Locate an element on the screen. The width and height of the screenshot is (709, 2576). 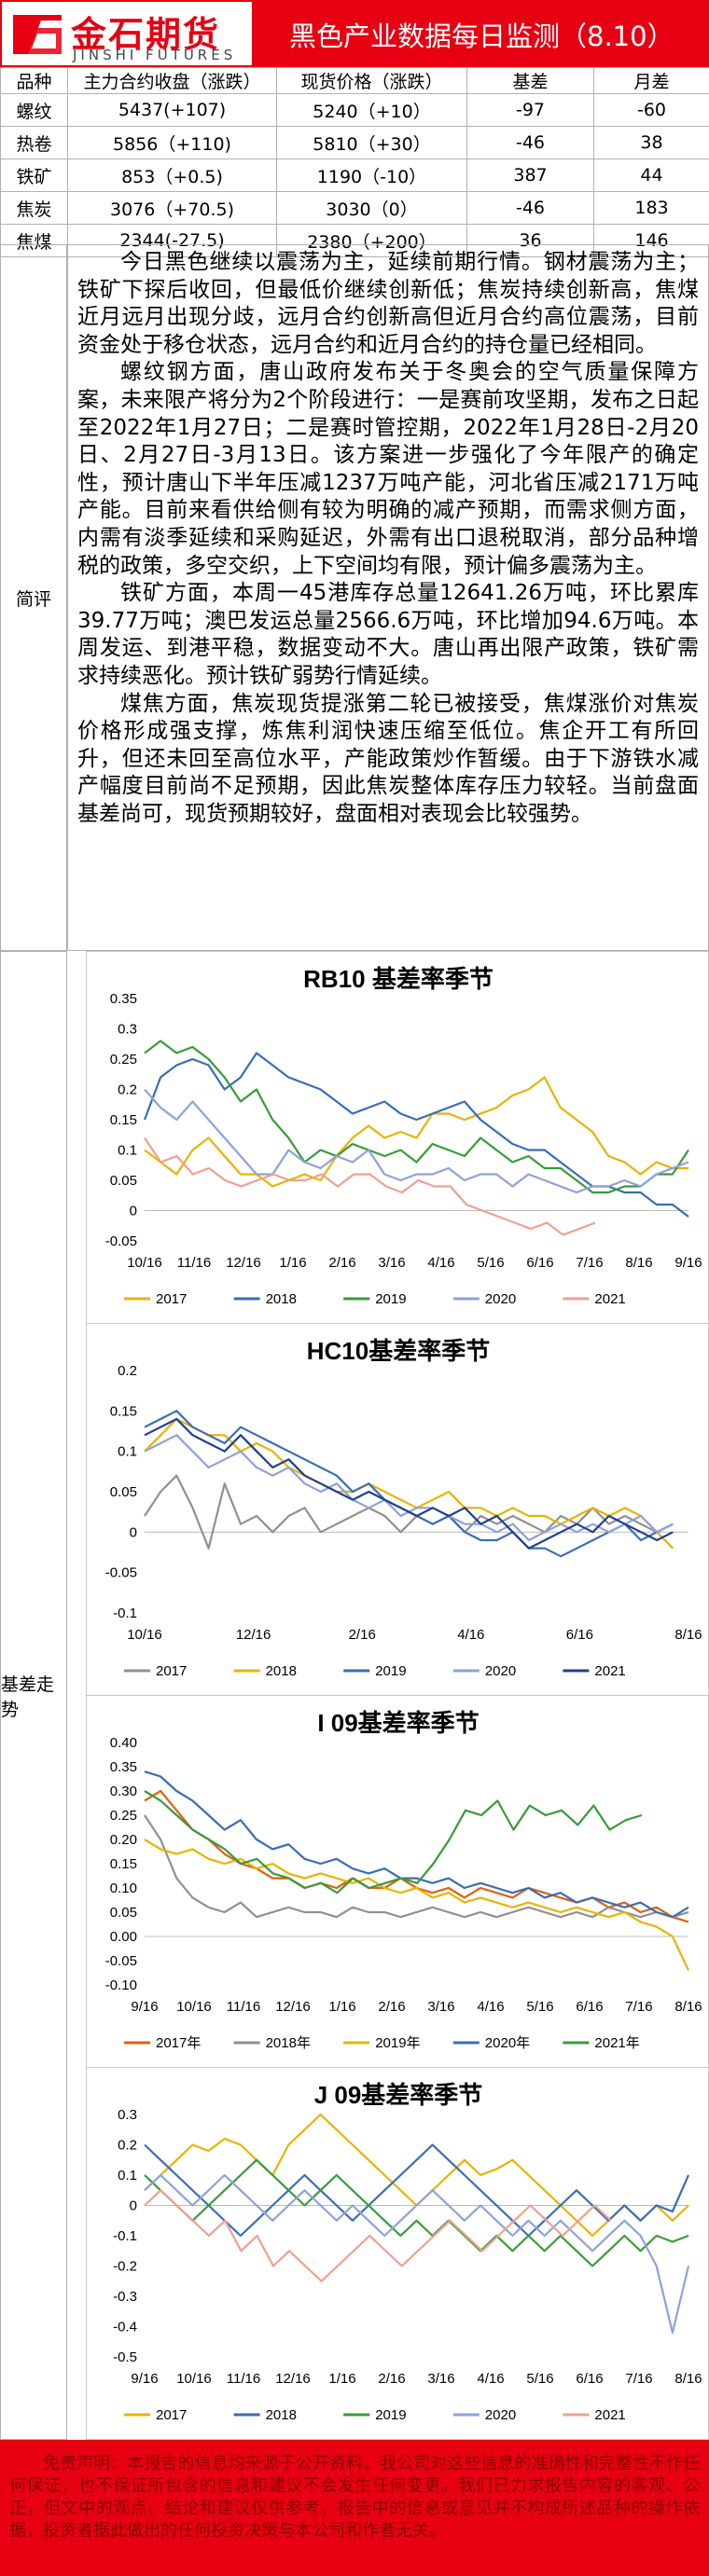
table-cell: 2344(-27.5) is located at coordinates (172, 241).